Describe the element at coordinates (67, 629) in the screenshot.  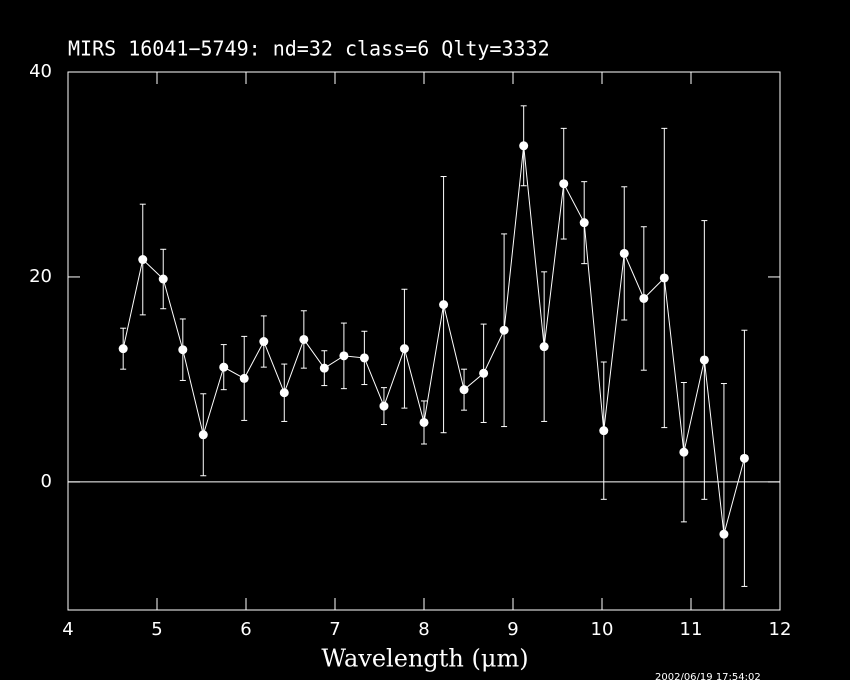
I see `x-tick-label: 4` at that location.